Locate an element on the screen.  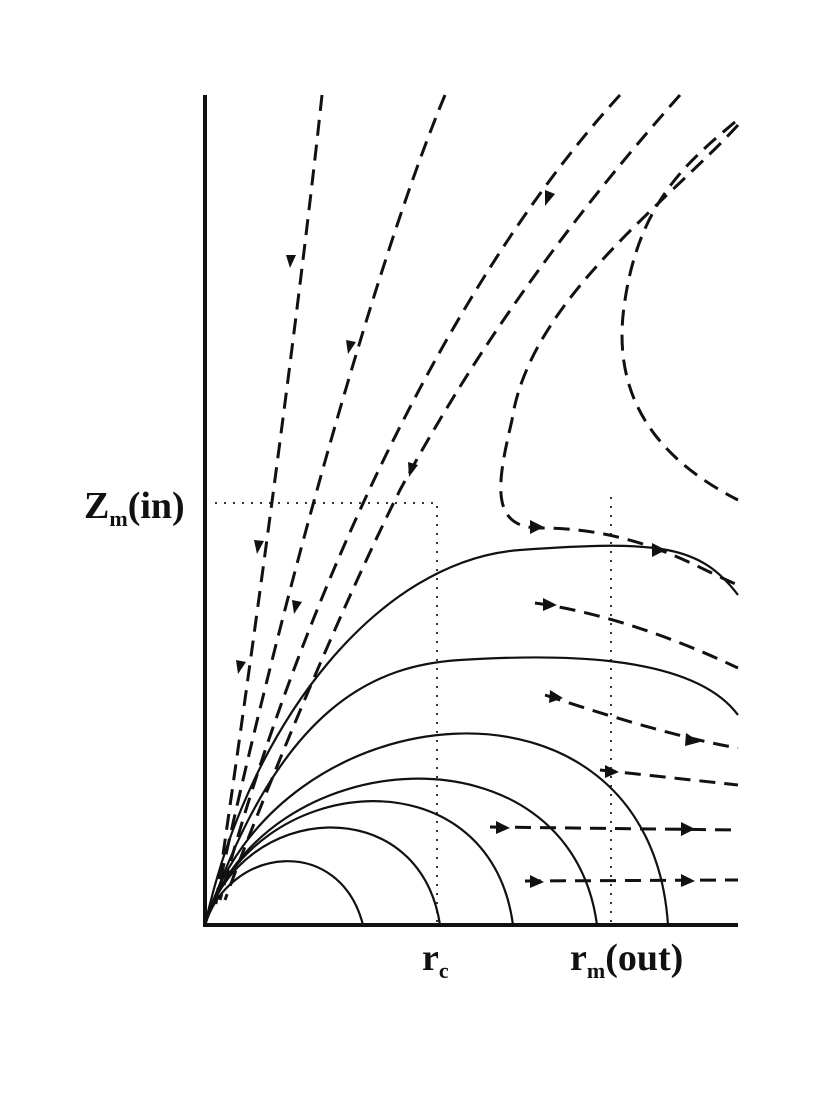
suffix: (out) is located at coordinates (644, 958).